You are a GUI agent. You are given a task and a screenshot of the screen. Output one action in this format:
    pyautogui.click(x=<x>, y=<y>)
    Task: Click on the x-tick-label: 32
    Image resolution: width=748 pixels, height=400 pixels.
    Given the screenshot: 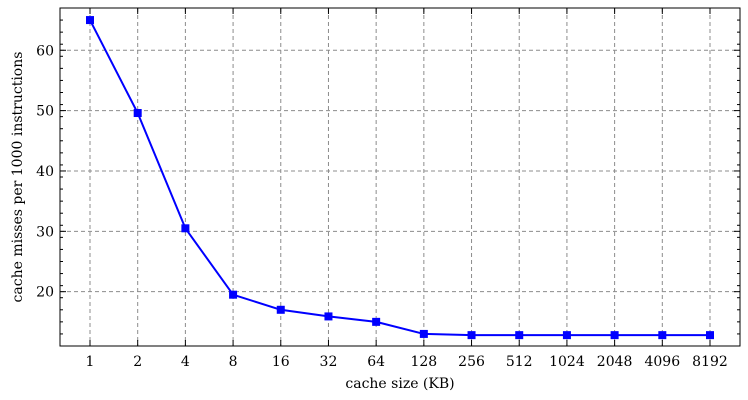 What is the action you would take?
    pyautogui.click(x=329, y=362)
    